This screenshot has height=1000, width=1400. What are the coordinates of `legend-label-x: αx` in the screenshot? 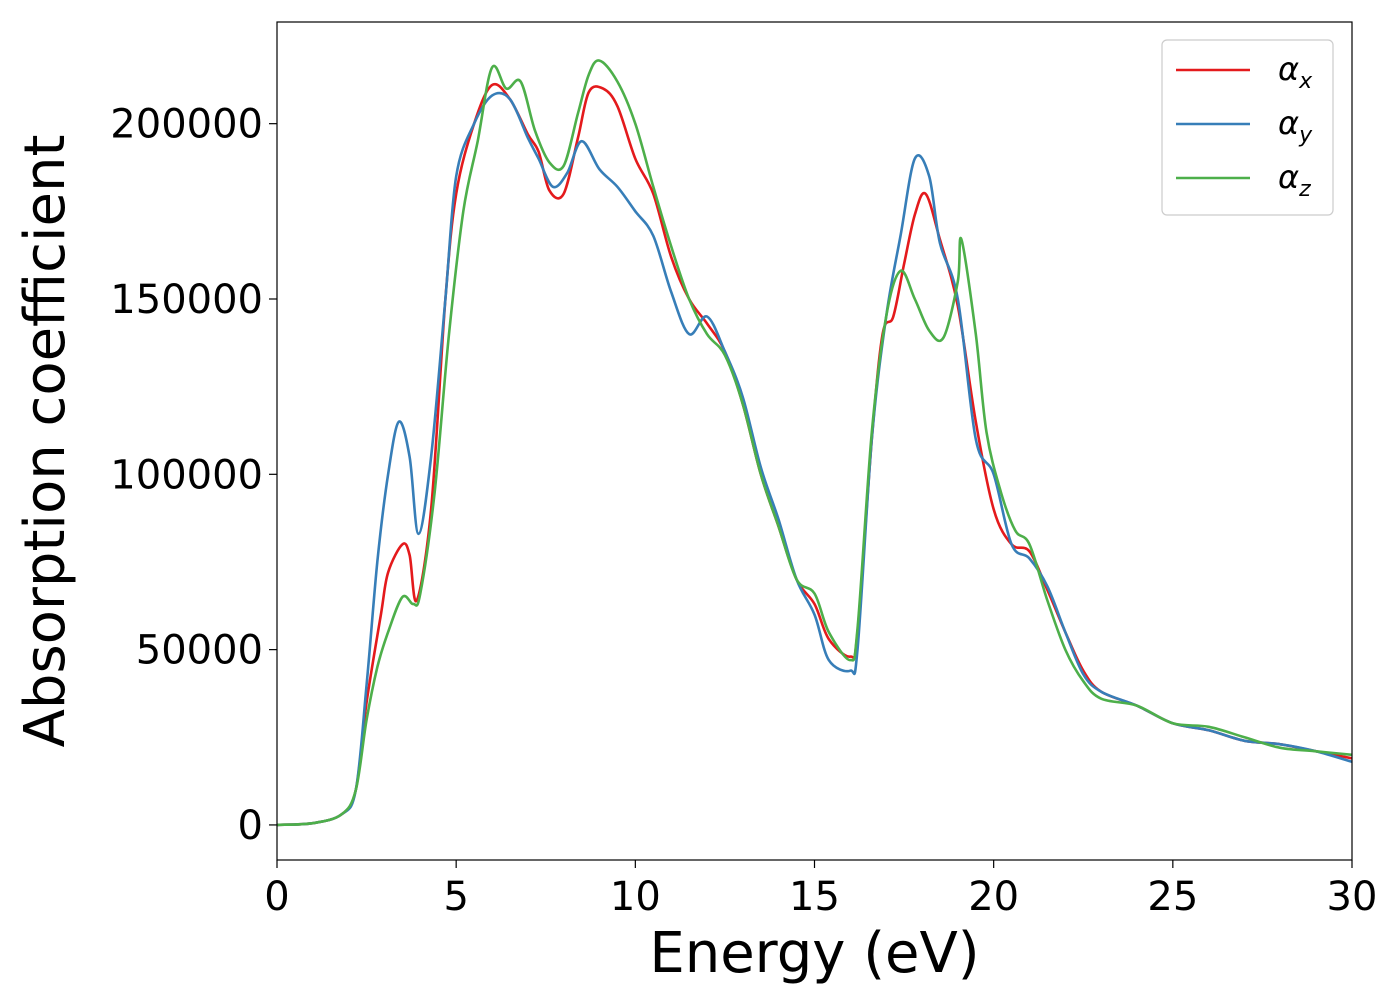 It's located at (1295, 72).